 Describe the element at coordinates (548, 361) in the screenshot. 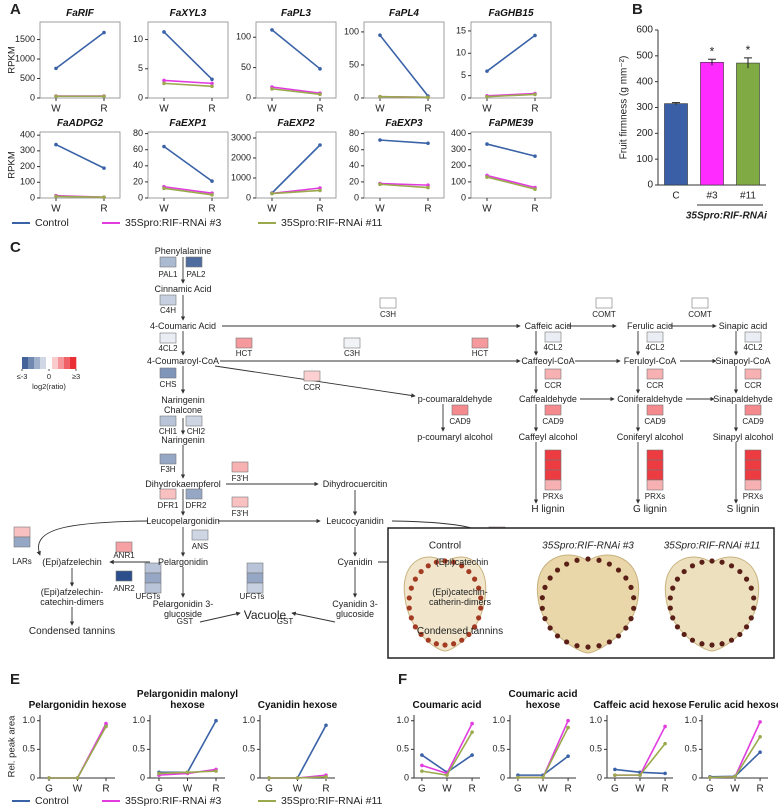

I see `compound-label: Caffeoyl-CoA` at that location.